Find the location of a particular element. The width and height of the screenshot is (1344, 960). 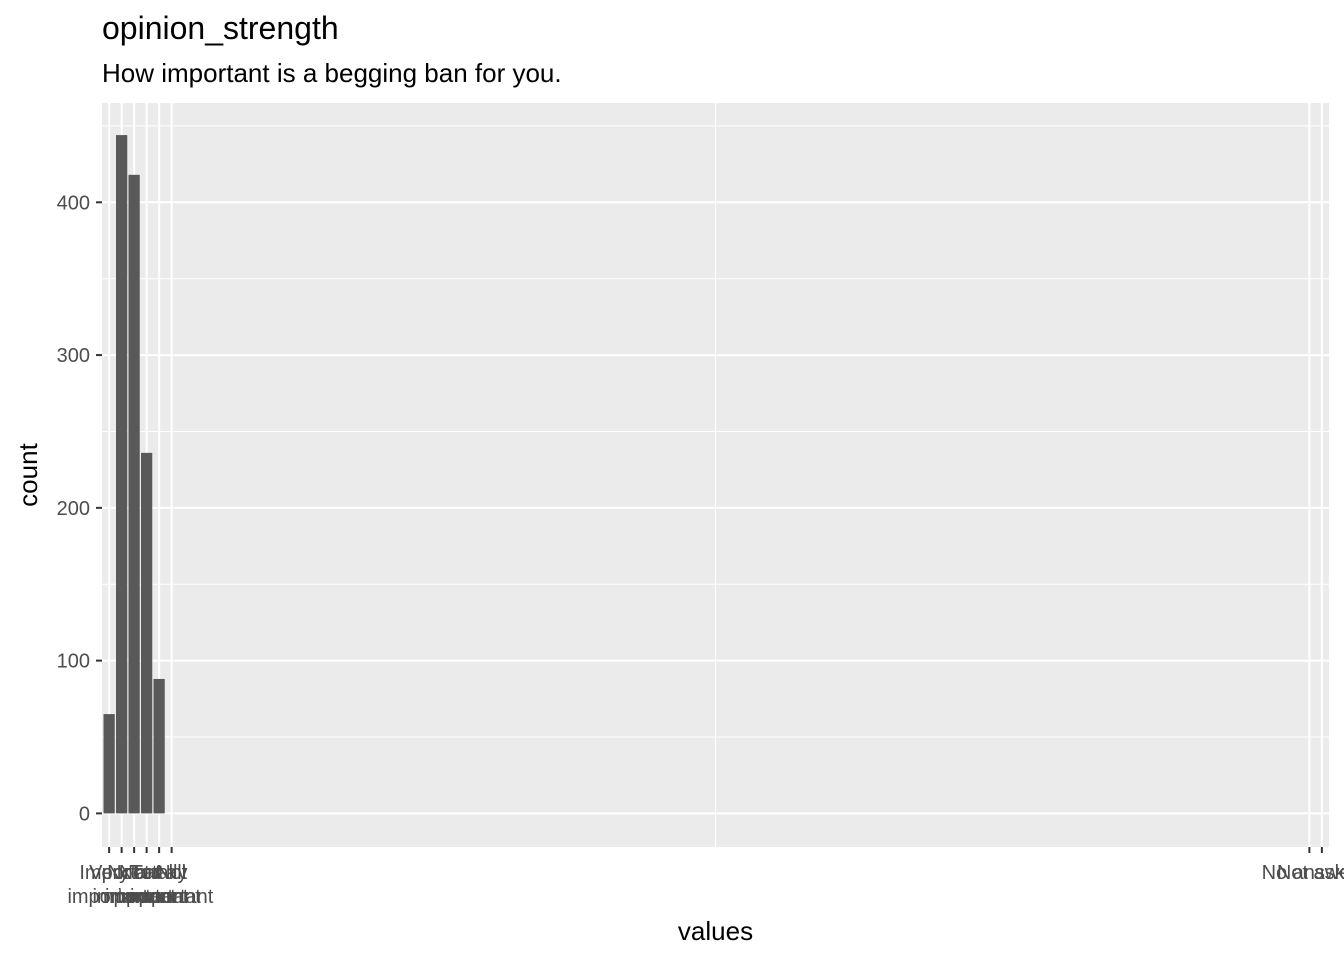

x-tick-label: Very important is located at coordinates (109, 885).